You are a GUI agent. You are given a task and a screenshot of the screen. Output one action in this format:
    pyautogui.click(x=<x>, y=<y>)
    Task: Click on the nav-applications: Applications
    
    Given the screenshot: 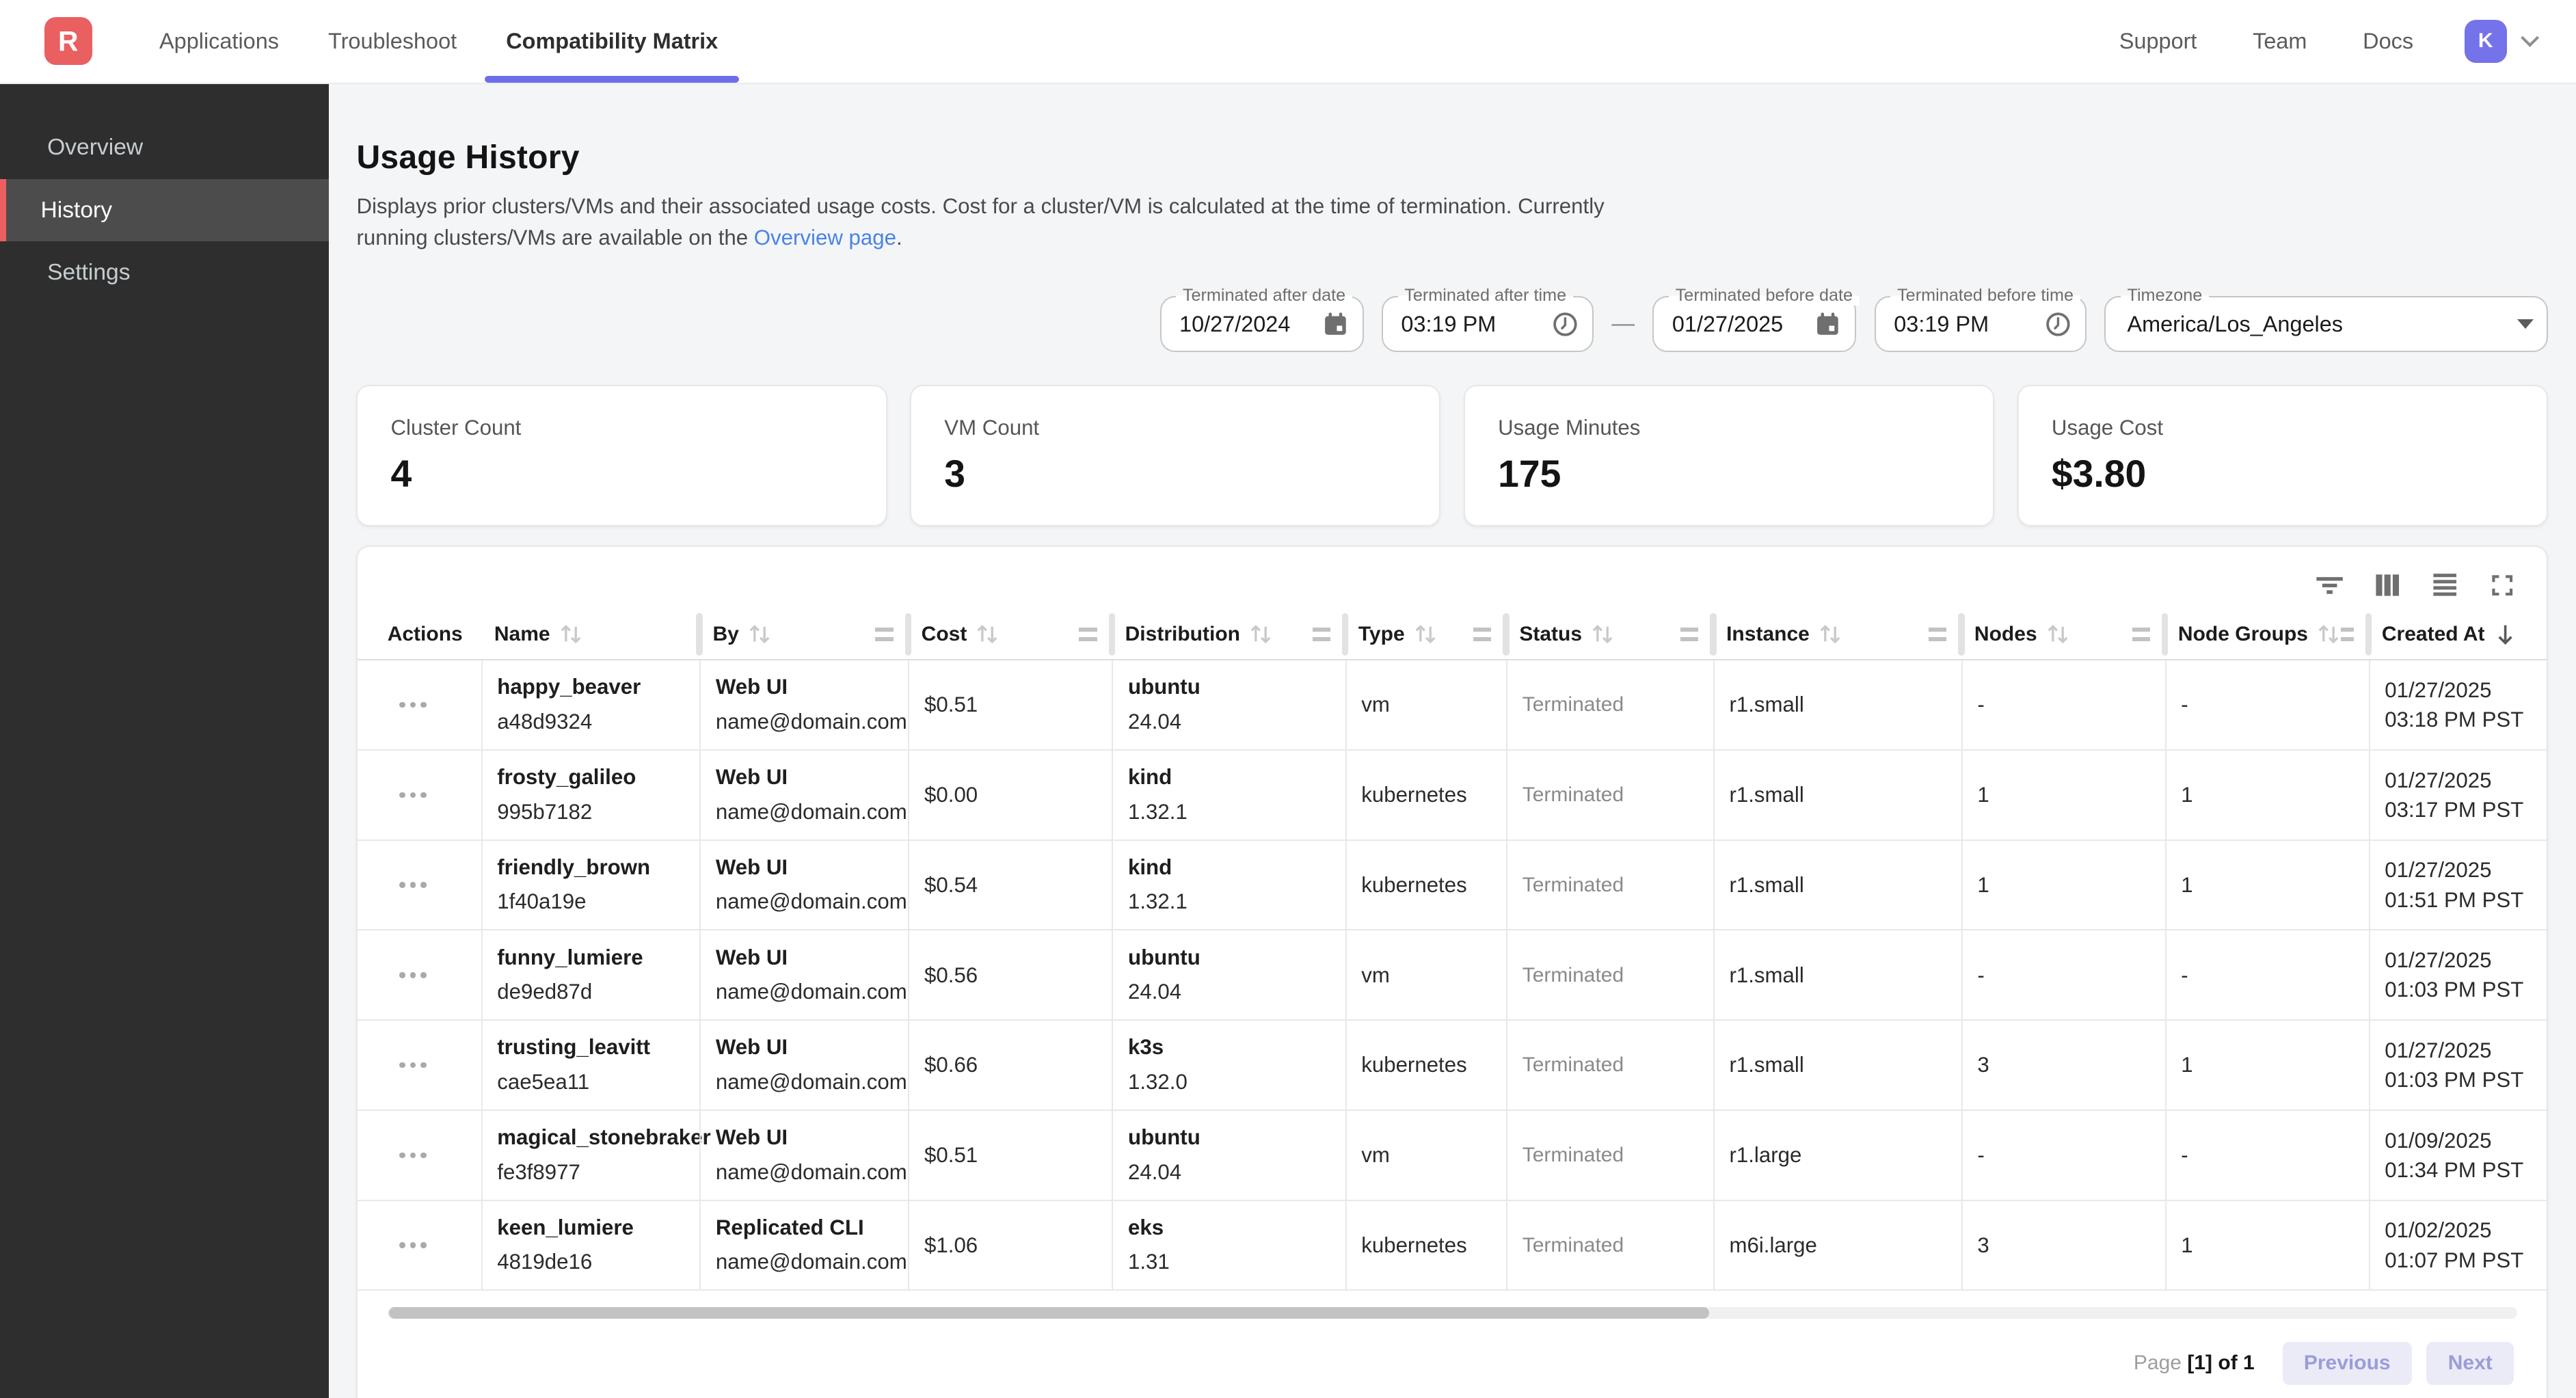 What is the action you would take?
    pyautogui.click(x=219, y=40)
    